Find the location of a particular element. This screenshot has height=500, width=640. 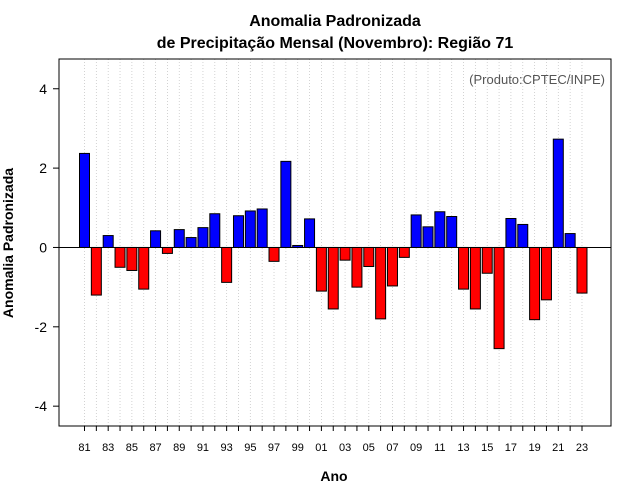

x-tick-label: 87 is located at coordinates (155, 448).